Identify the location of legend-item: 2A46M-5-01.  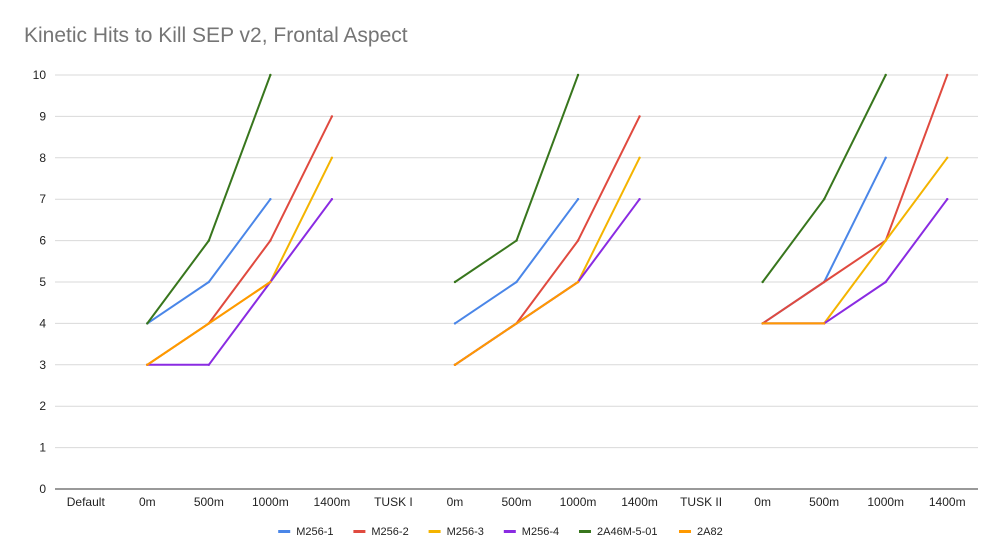
(618, 532).